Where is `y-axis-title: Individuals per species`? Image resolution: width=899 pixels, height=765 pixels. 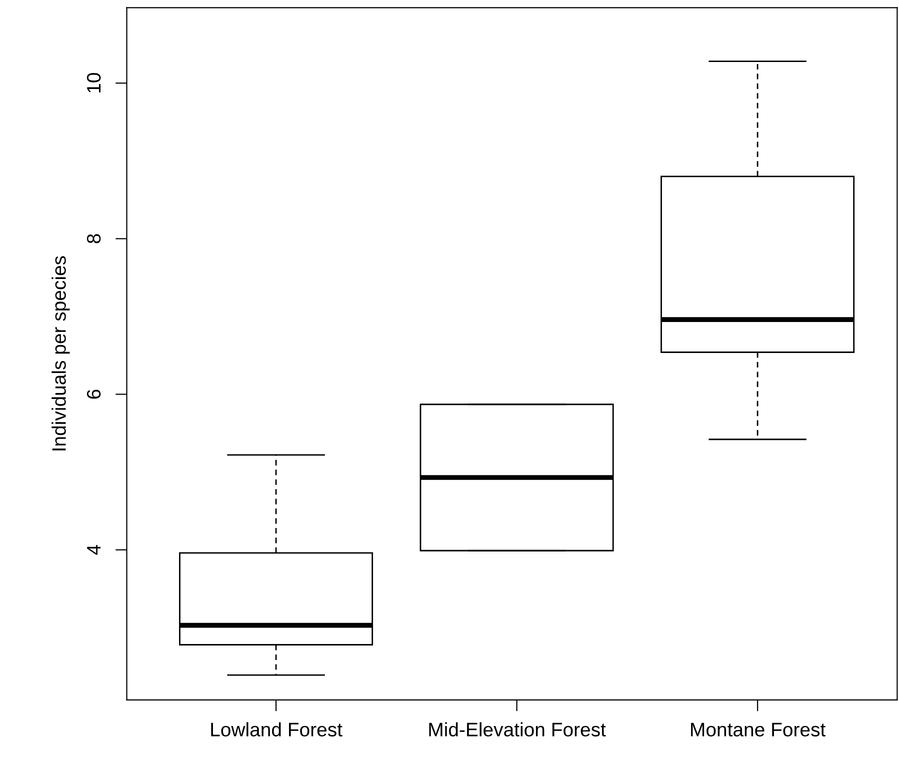 y-axis-title: Individuals per species is located at coordinates (61, 353).